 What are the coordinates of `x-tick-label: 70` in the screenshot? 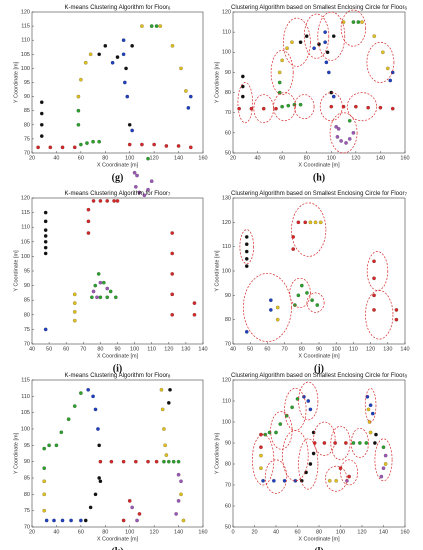 It's located at (285, 349).